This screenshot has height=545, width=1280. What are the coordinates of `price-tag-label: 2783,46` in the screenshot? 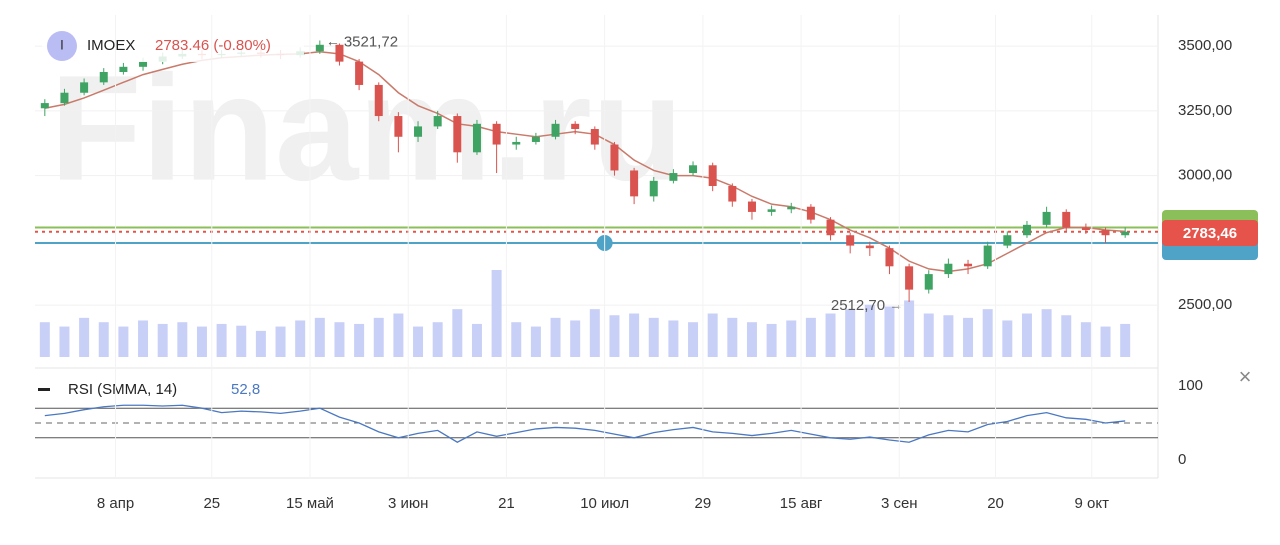 It's located at (1210, 233).